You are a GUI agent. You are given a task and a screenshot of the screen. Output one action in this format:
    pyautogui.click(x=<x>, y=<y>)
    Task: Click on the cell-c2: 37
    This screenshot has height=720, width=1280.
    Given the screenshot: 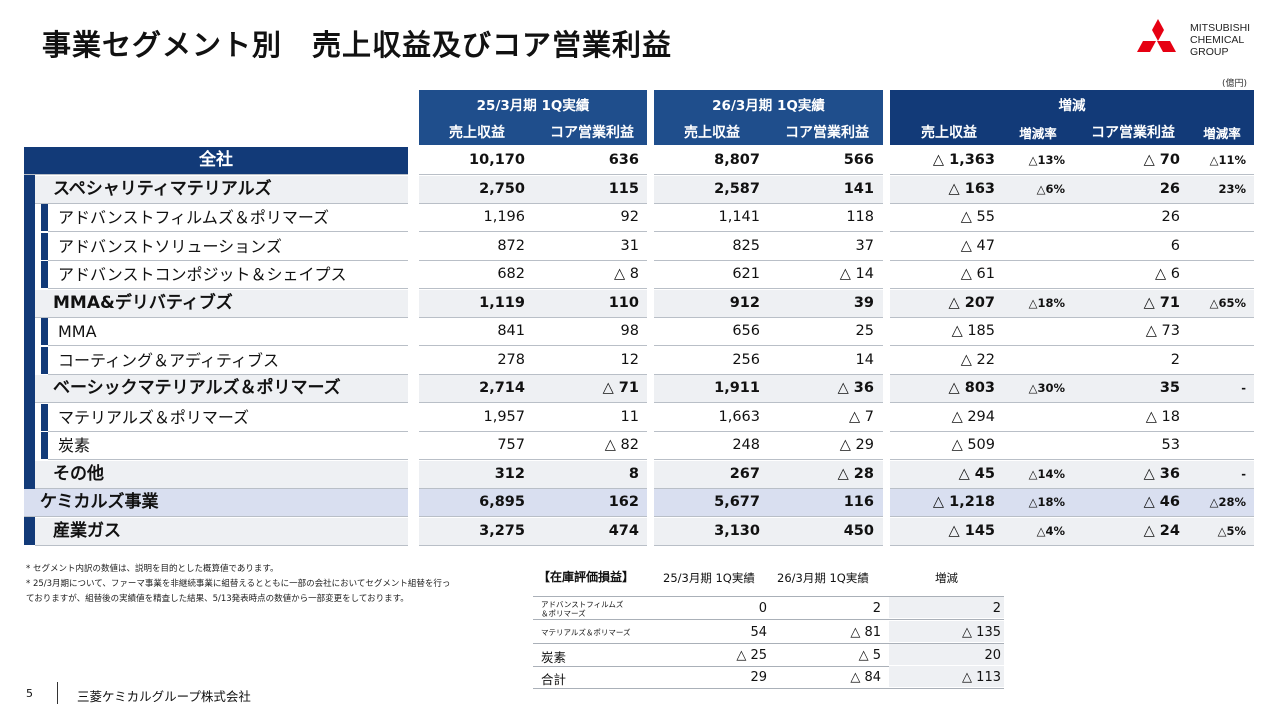 What is the action you would take?
    pyautogui.click(x=864, y=245)
    